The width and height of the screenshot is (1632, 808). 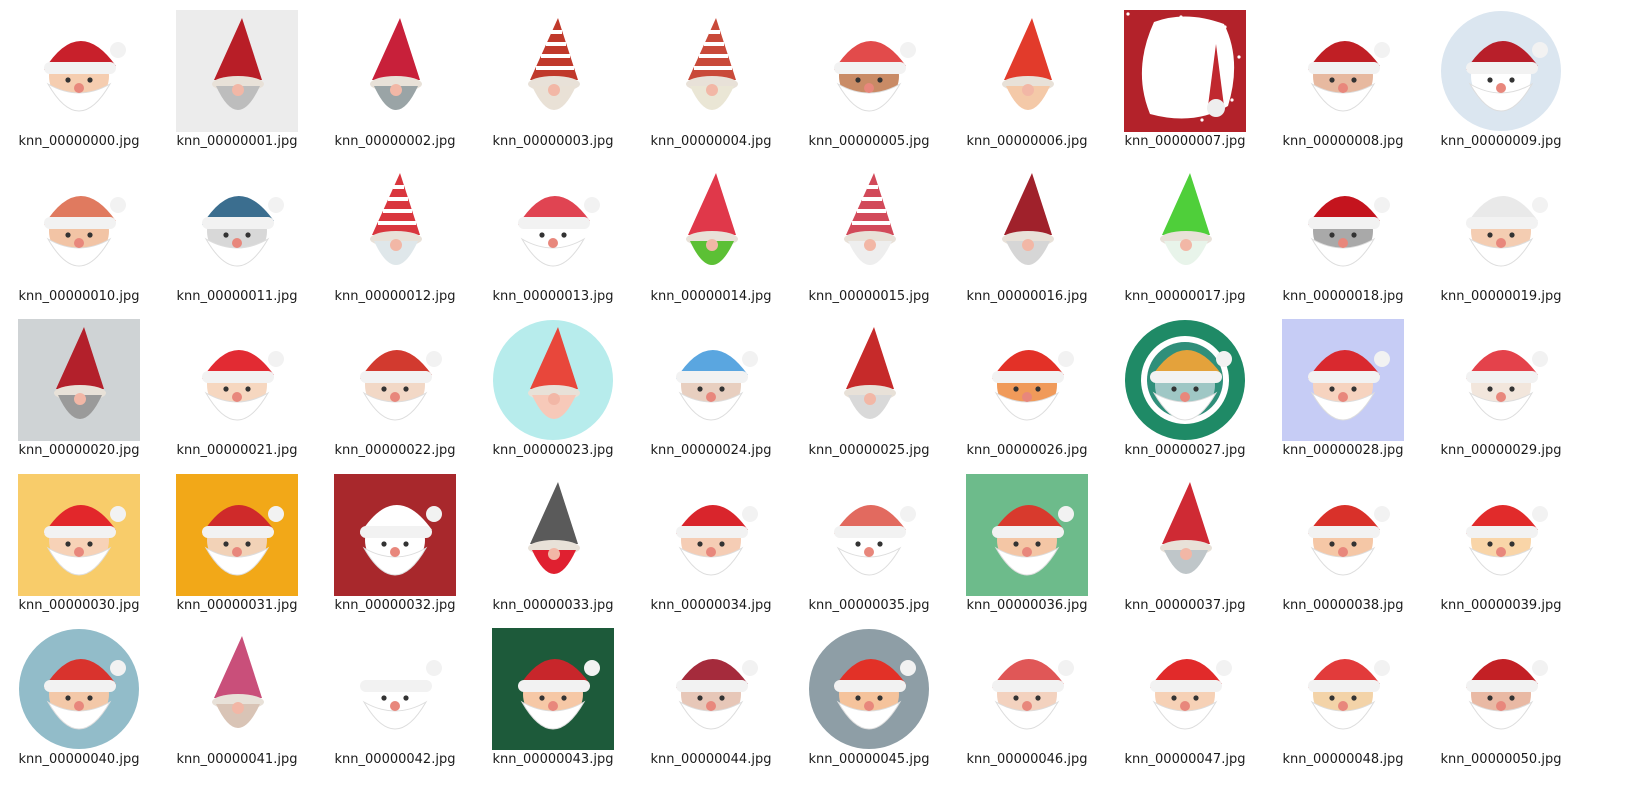 What do you see at coordinates (79, 141) in the screenshot?
I see `file-name-label: knn_00000000.jpg` at bounding box center [79, 141].